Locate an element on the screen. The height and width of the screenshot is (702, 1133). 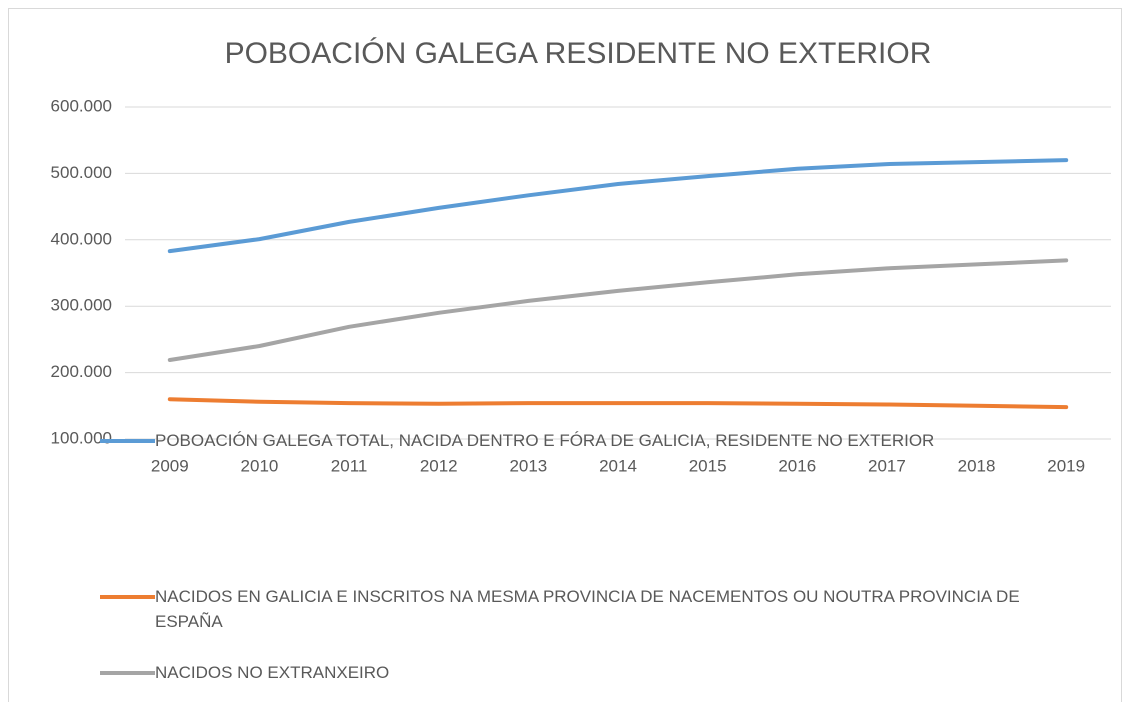
x-tick-label: 2013 is located at coordinates (528, 465).